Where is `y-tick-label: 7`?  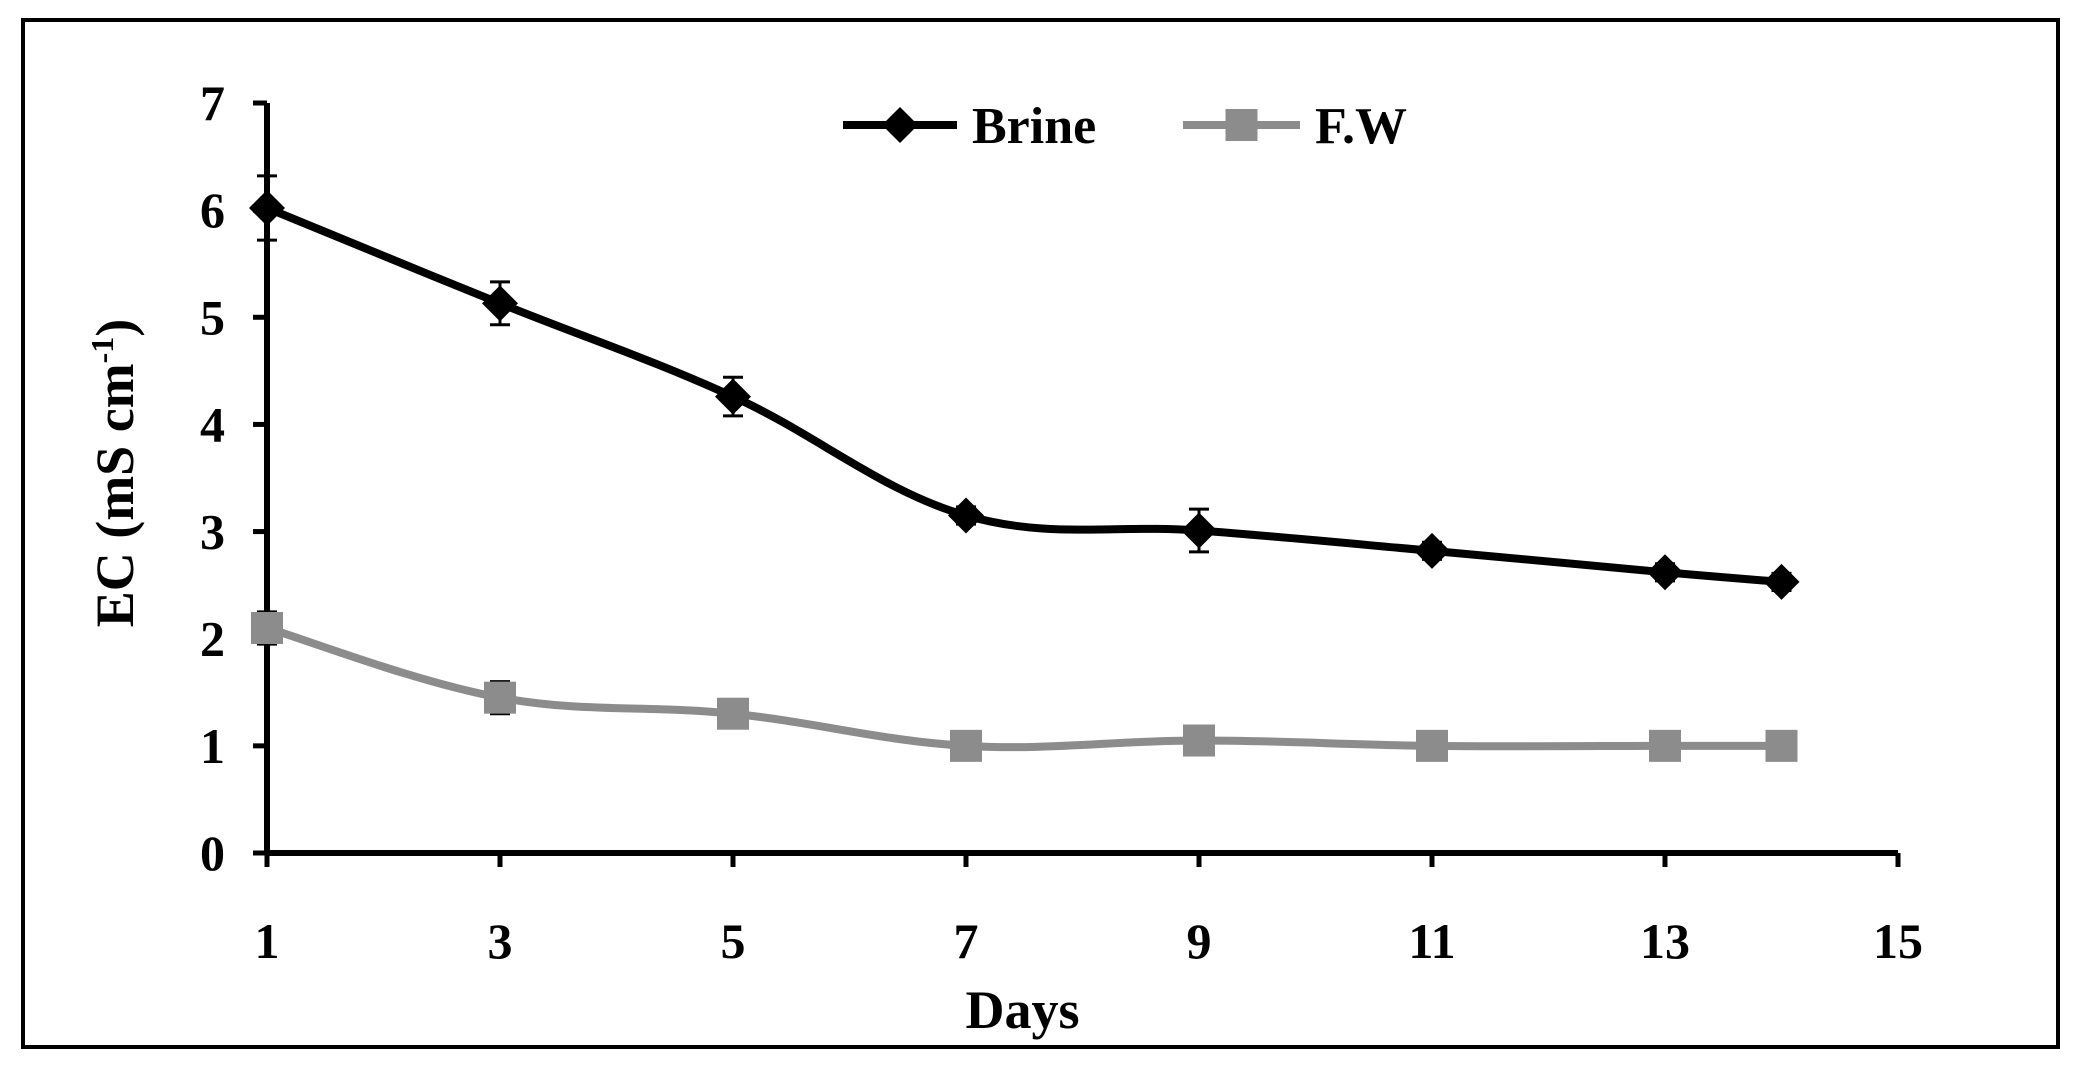 y-tick-label: 7 is located at coordinates (212, 103).